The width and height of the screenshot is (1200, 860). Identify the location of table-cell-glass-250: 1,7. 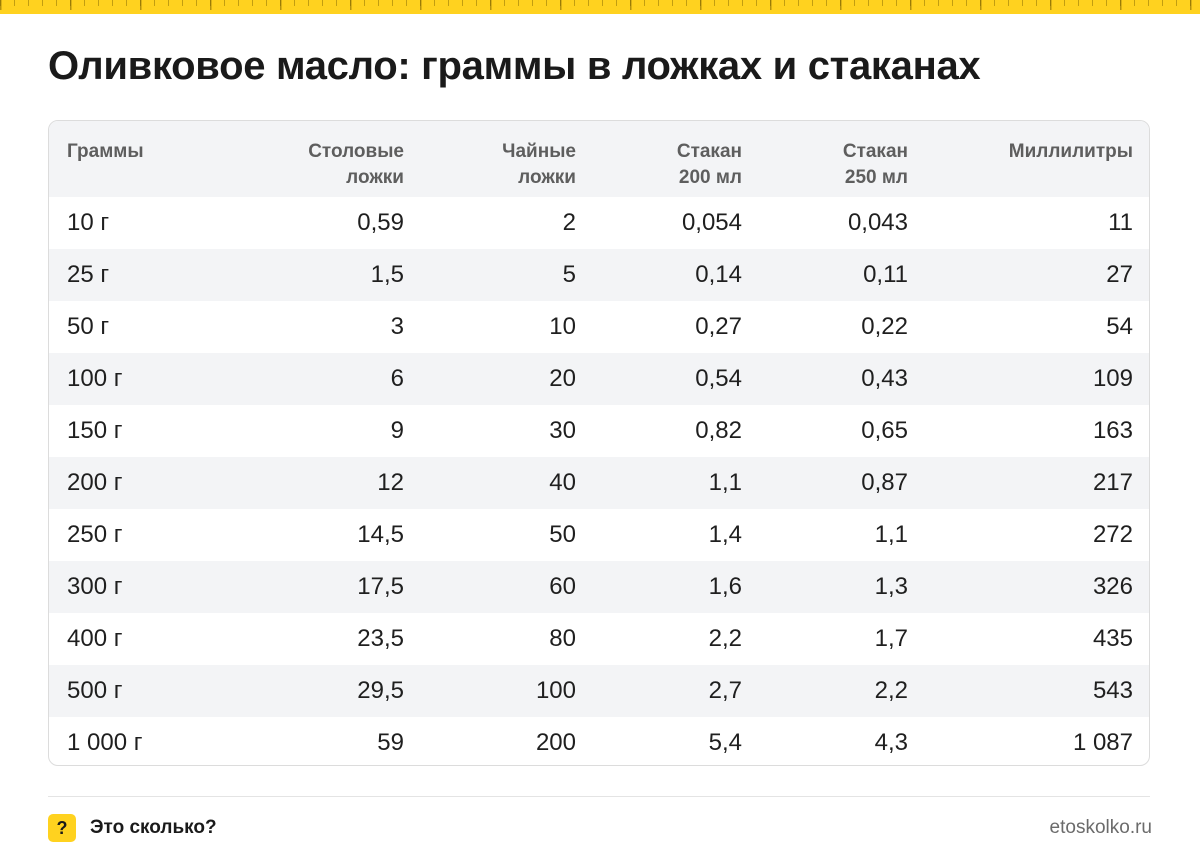
(891, 638).